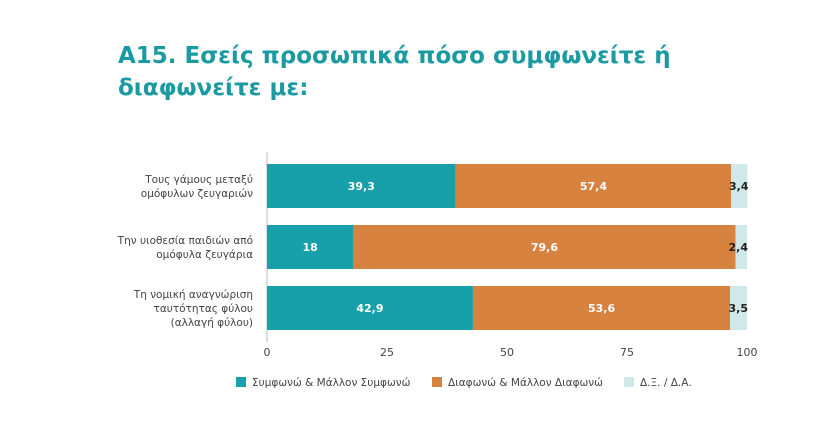 The width and height of the screenshot is (820, 440). Describe the element at coordinates (331, 383) in the screenshot. I see `legend-label: Συμφωνώ & Μάλλον Συμφωνώ` at that location.